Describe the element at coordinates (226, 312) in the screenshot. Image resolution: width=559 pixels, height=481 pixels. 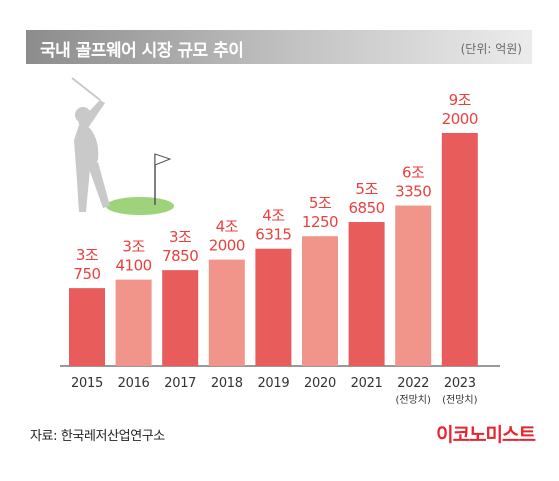
I see `bar-2018` at that location.